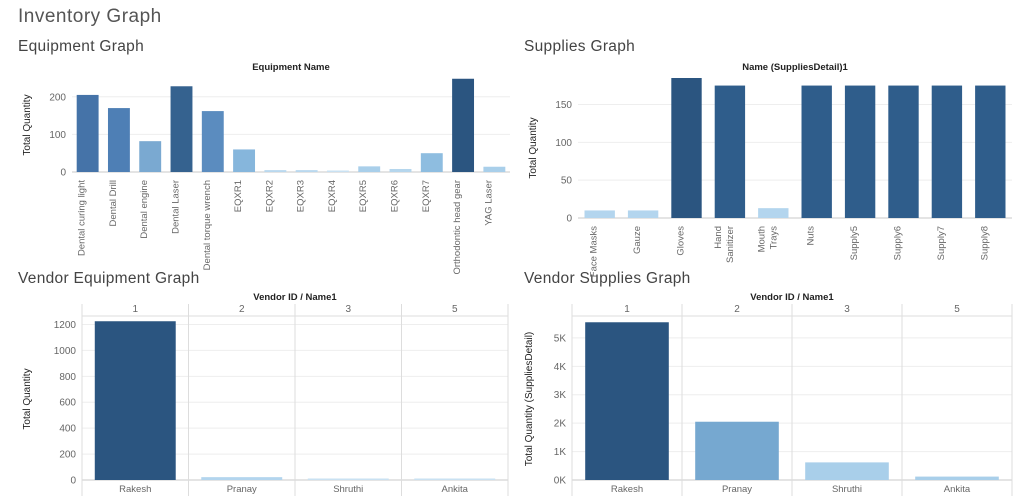 This screenshot has width=1027, height=502. What do you see at coordinates (567, 181) in the screenshot?
I see `supplies-y-tick-label: 50` at bounding box center [567, 181].